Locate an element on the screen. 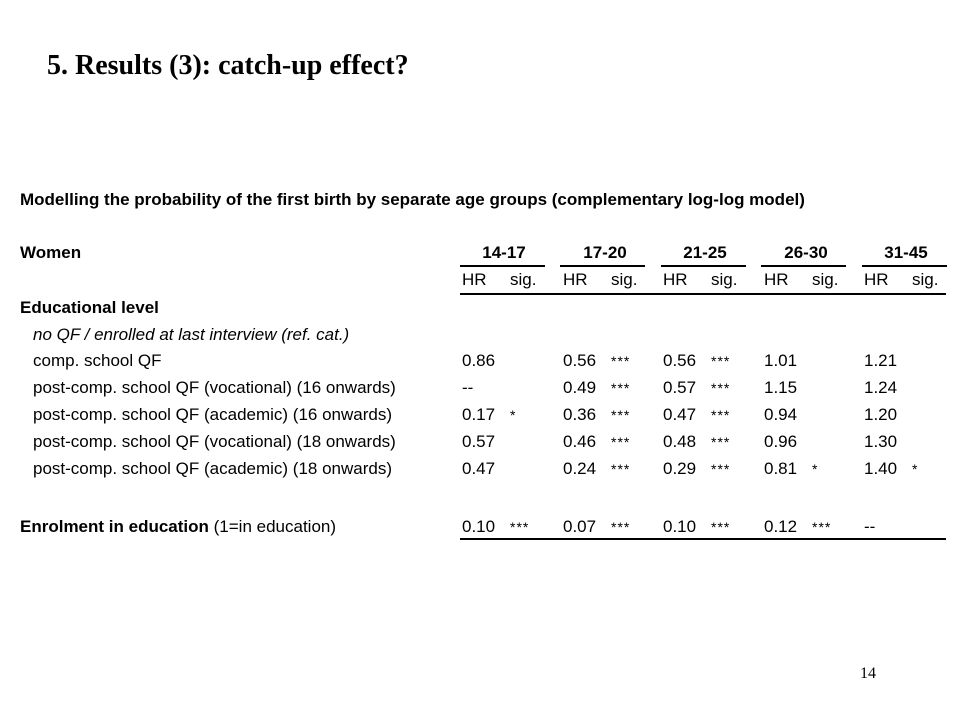  hr-value: 0.49 is located at coordinates (580, 387).